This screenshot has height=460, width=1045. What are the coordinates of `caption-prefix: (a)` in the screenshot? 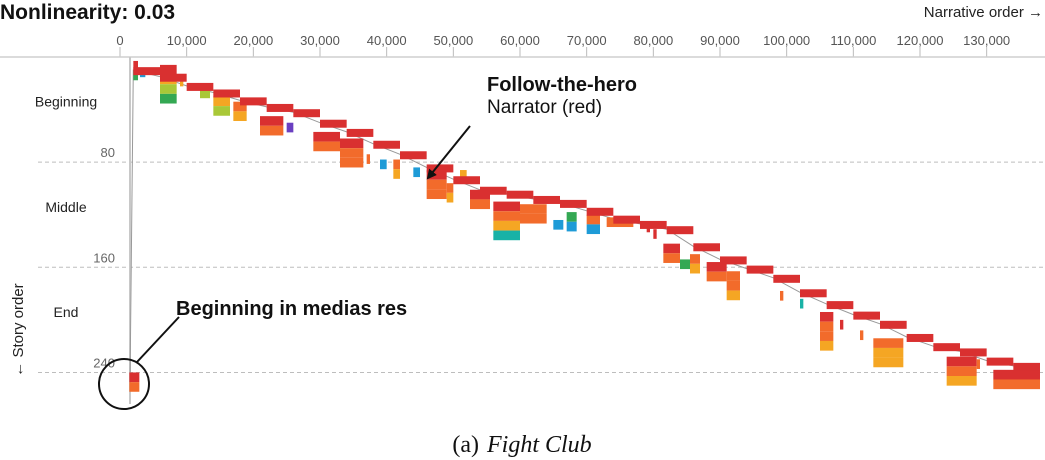 It's located at (465, 445).